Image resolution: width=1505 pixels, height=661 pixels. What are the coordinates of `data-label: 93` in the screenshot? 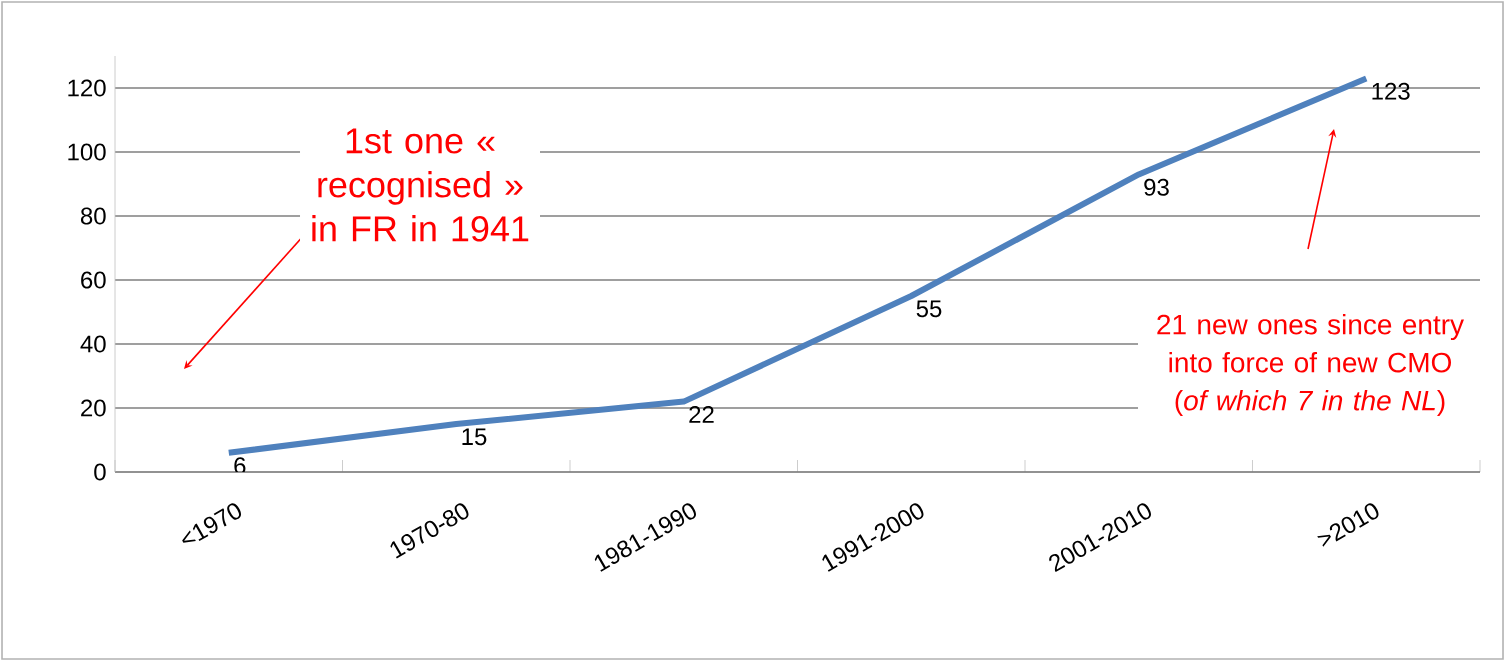 It's located at (1156, 187).